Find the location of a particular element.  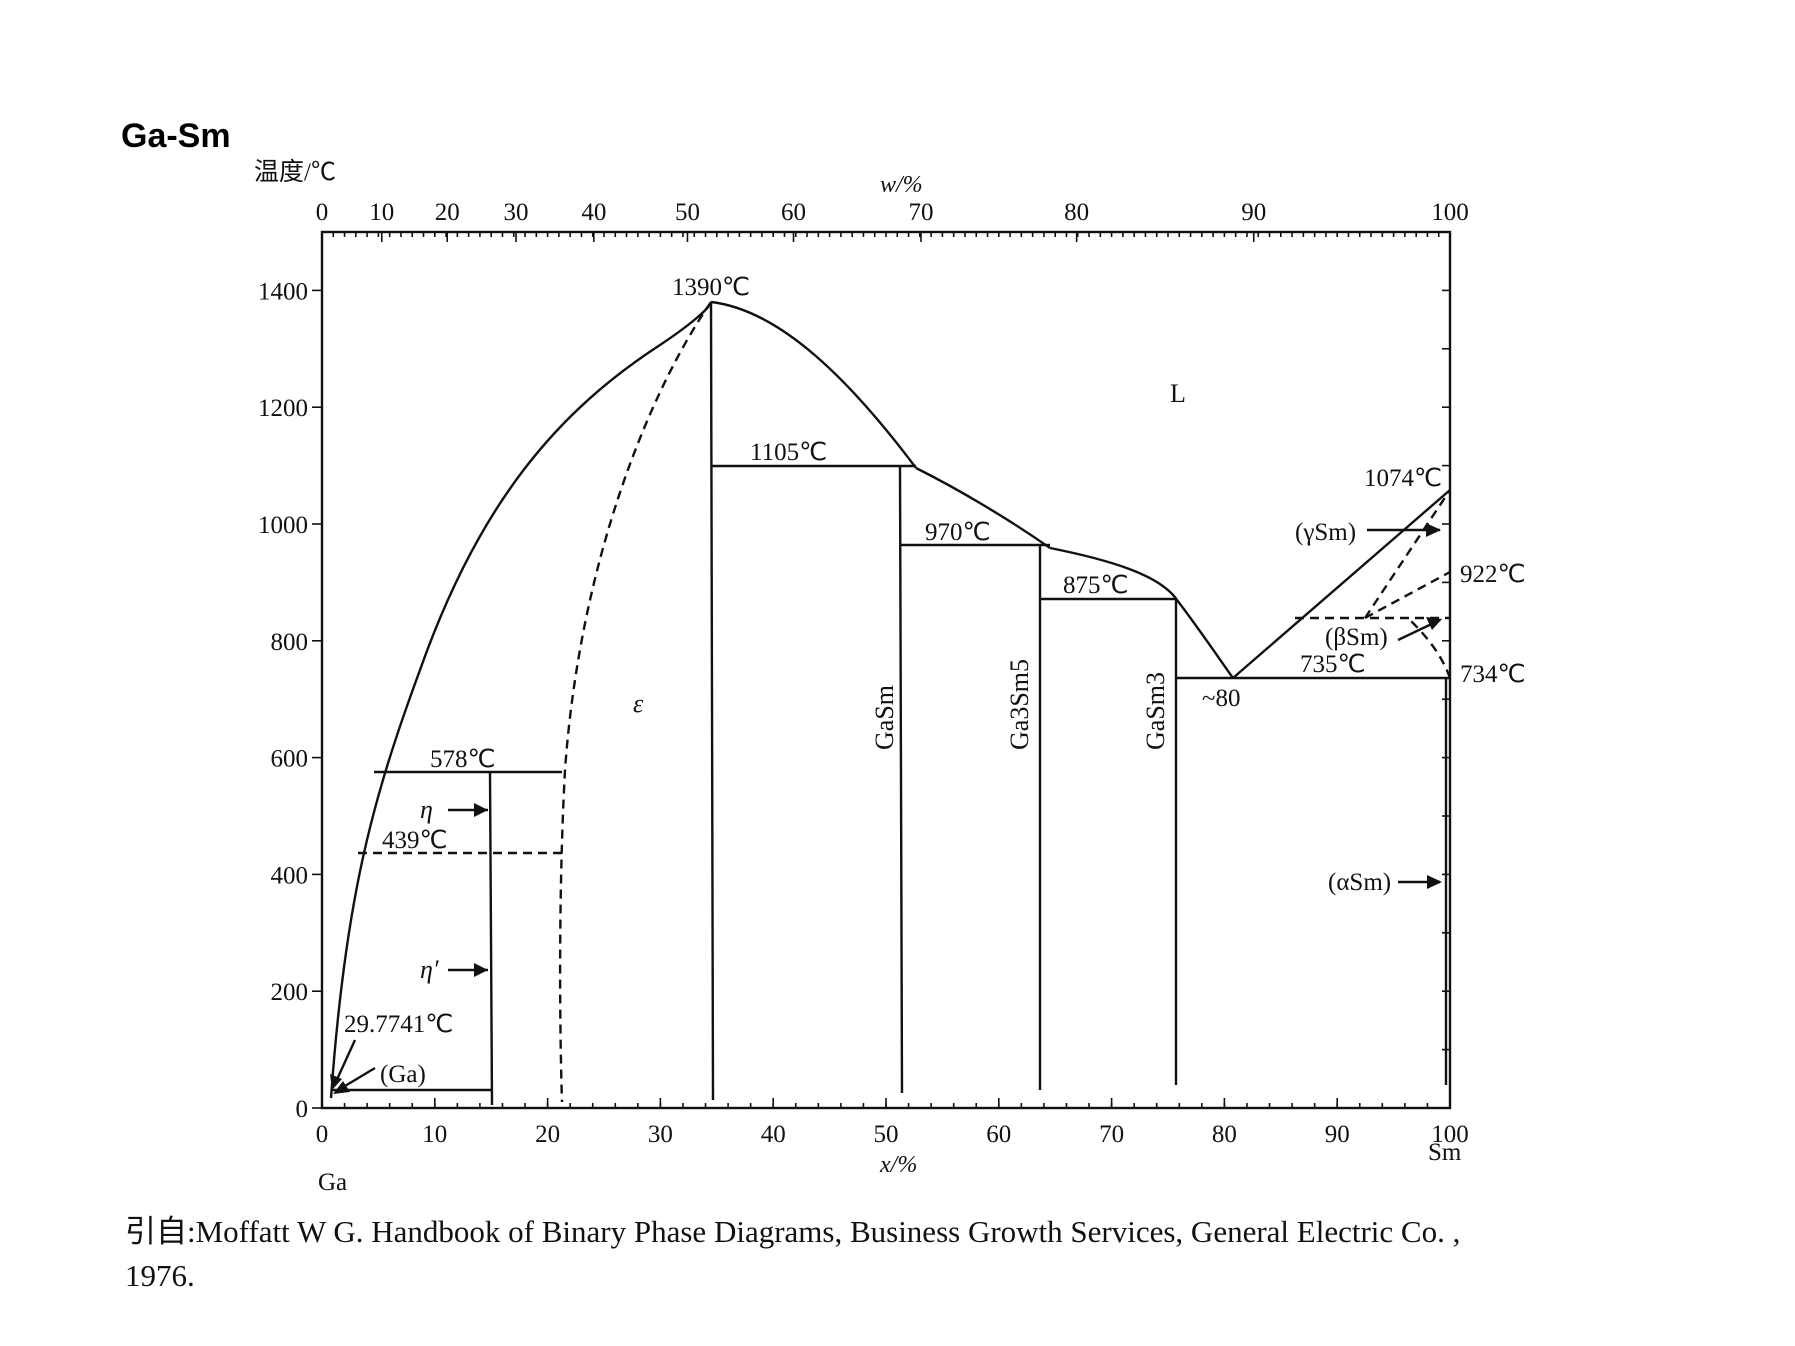

y-tick-label: 1200 is located at coordinates (283, 408).